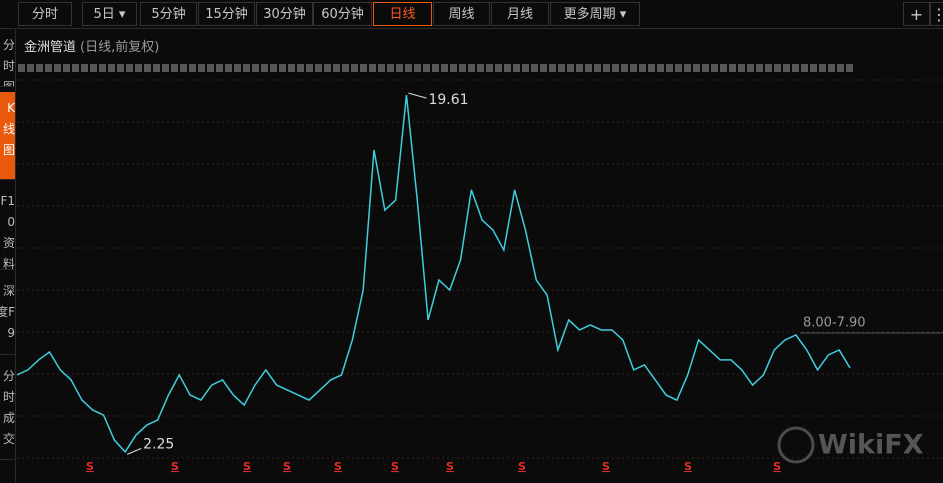 This screenshot has height=483, width=943. I want to click on tab: 5日 ▾, so click(109, 14).